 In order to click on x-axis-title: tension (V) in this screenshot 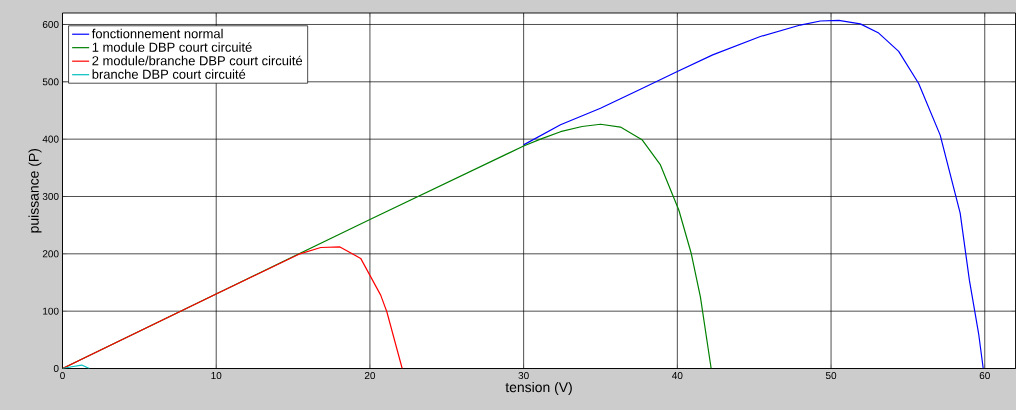, I will do `click(538, 388)`.